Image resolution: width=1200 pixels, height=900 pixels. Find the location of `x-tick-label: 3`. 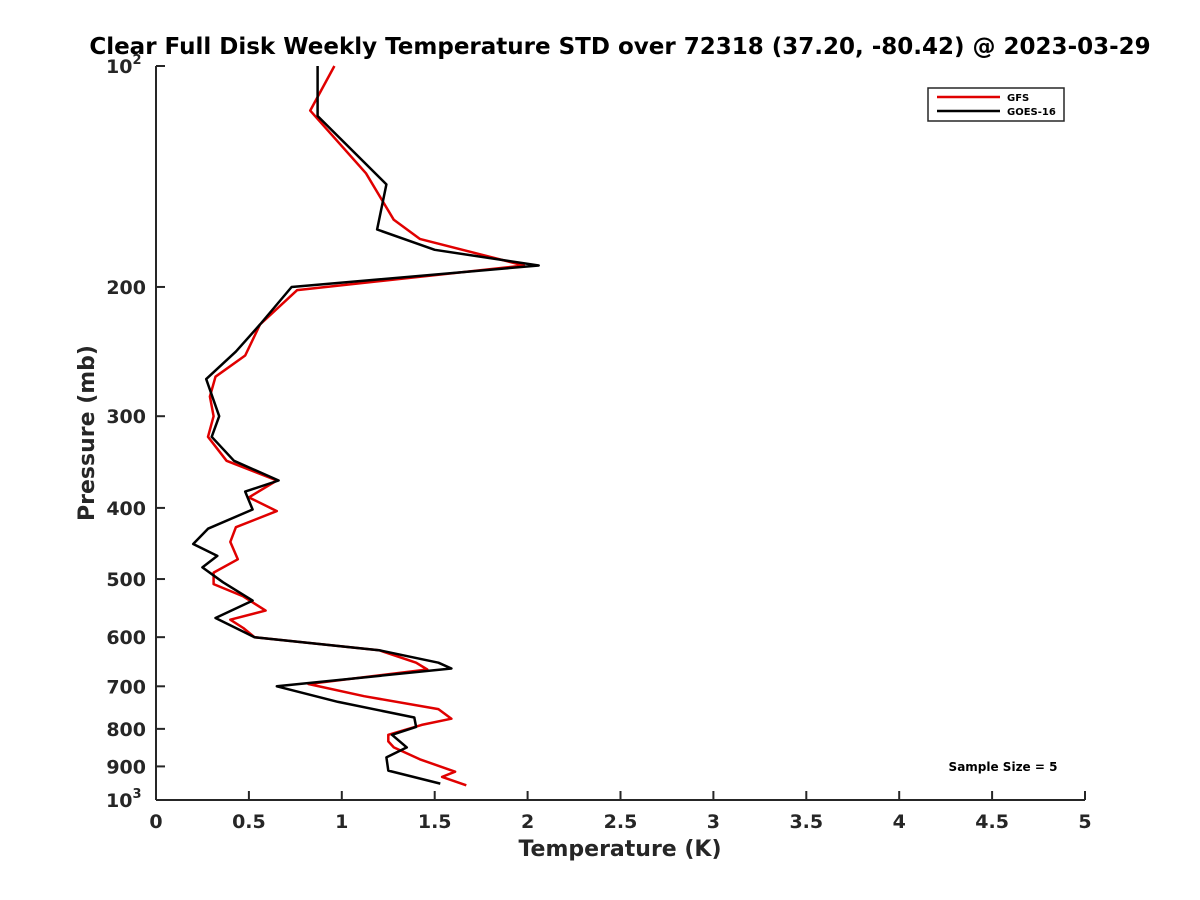

x-tick-label: 3 is located at coordinates (713, 822).